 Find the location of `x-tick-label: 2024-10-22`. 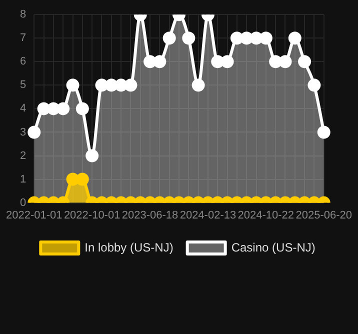

x-tick-label: 2024-10-22 is located at coordinates (266, 215).